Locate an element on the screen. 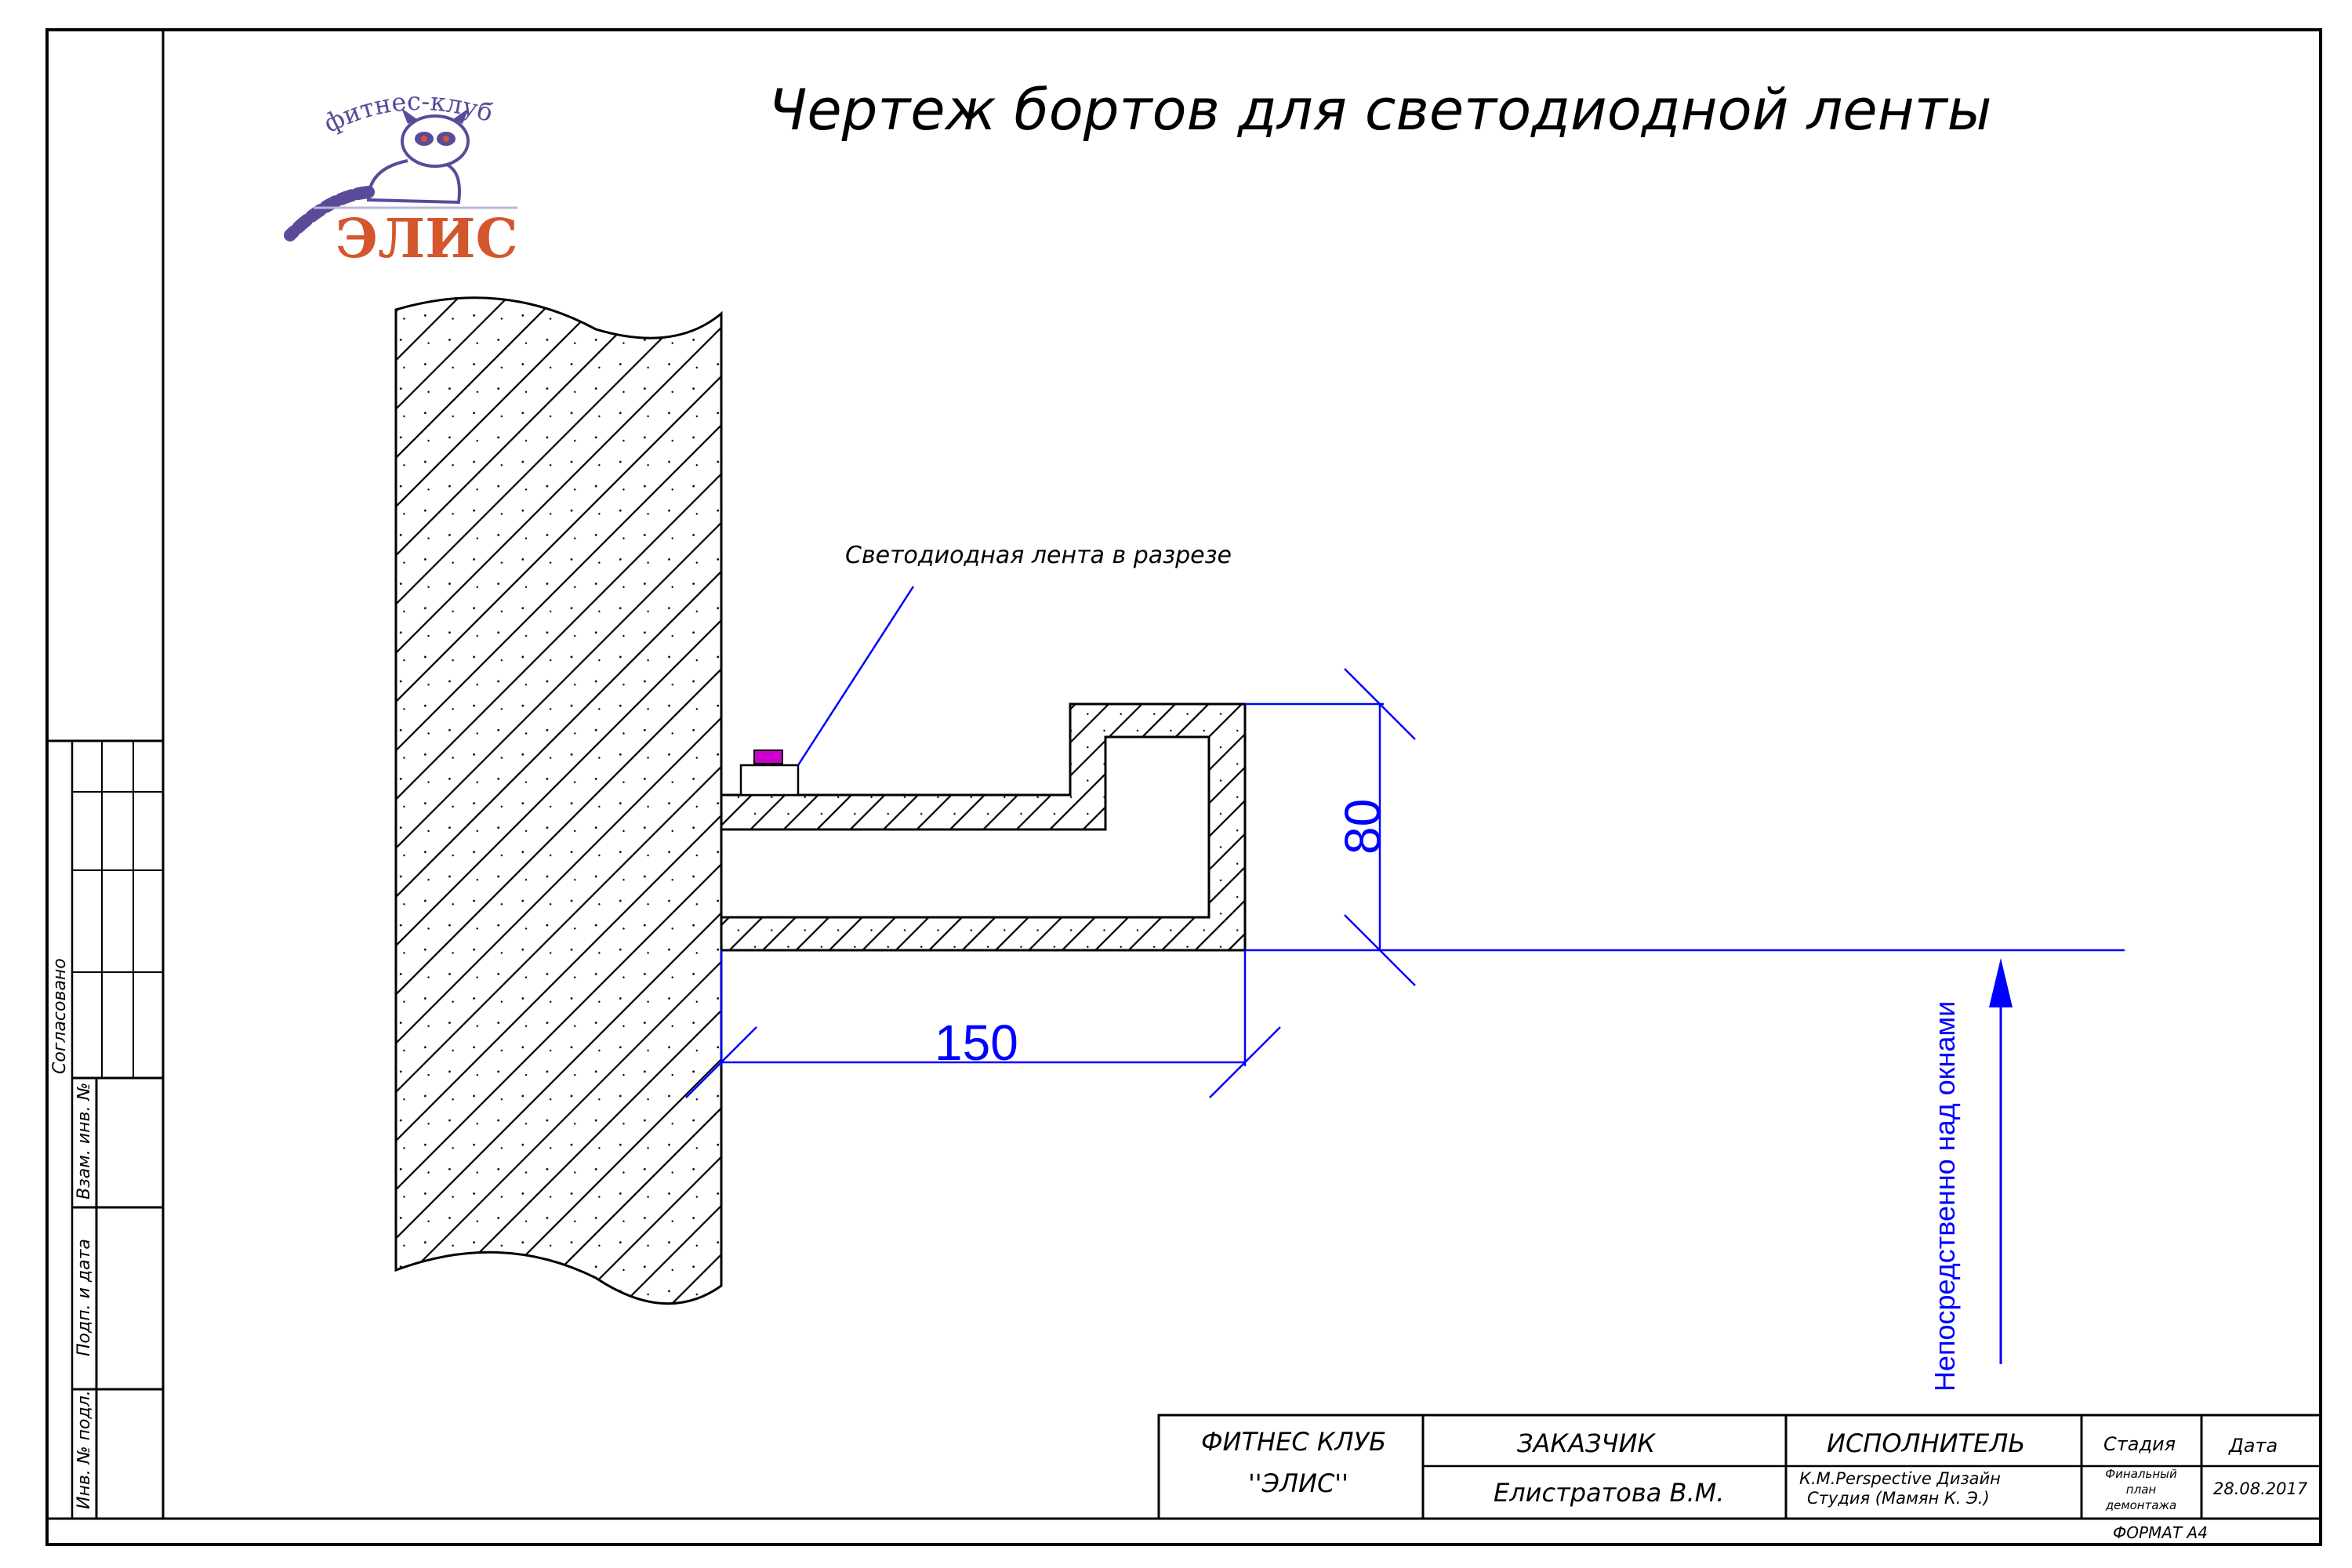 This screenshot has height=1568, width=2352. stage-header: Стадия is located at coordinates (2139, 1444).